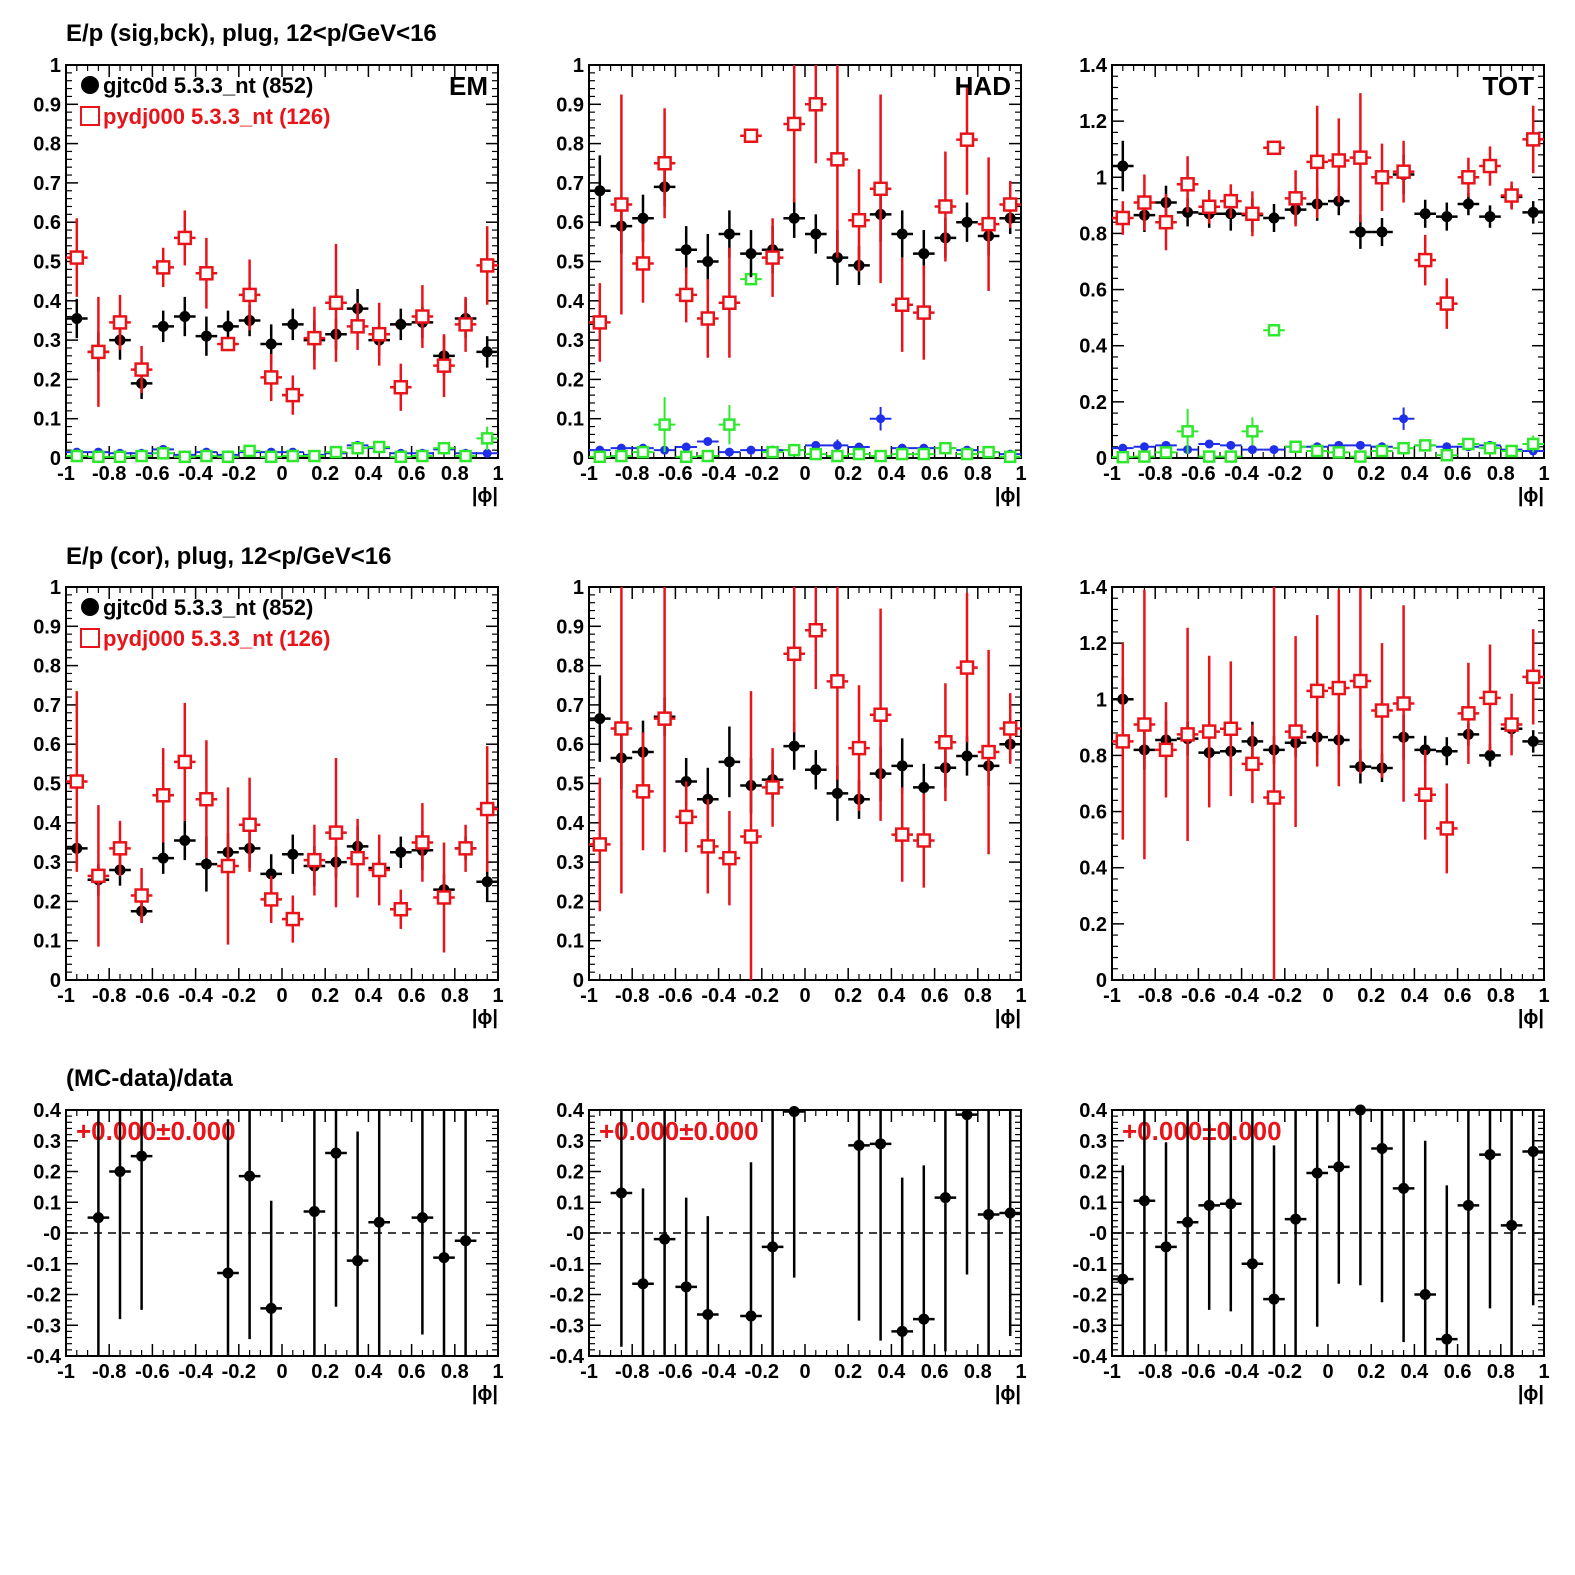  What do you see at coordinates (1093, 925) in the screenshot?
I see `y-tick-label: 0.2` at bounding box center [1093, 925].